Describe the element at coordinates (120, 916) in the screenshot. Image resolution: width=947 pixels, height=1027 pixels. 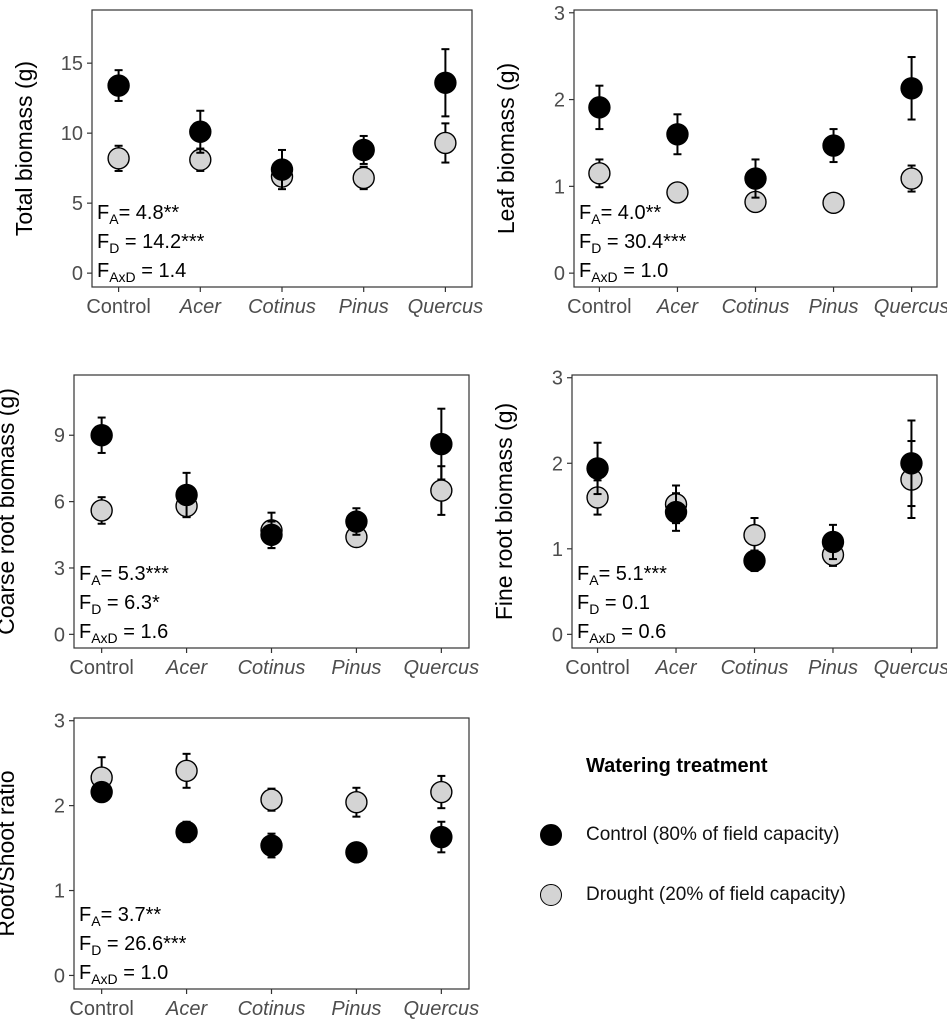
I see `f-statistic: FA= 3.7**` at that location.